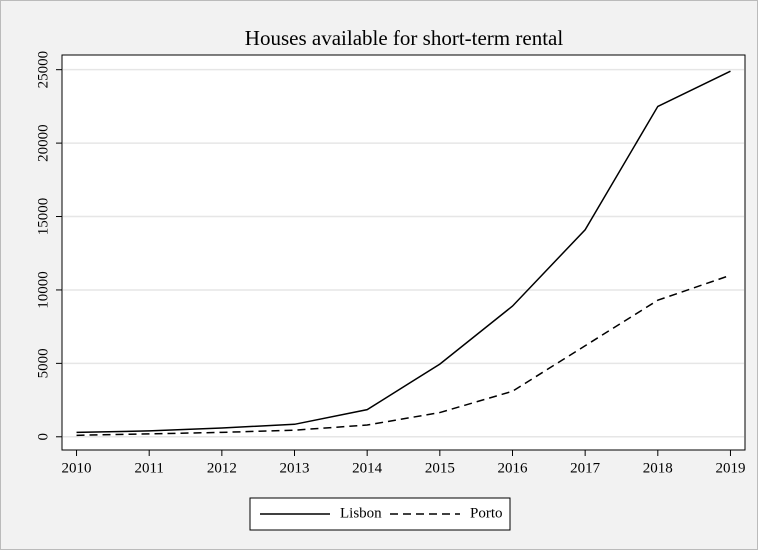 This screenshot has height=550, width=758. What do you see at coordinates (43, 70) in the screenshot?
I see `y-tick-label: 25000` at bounding box center [43, 70].